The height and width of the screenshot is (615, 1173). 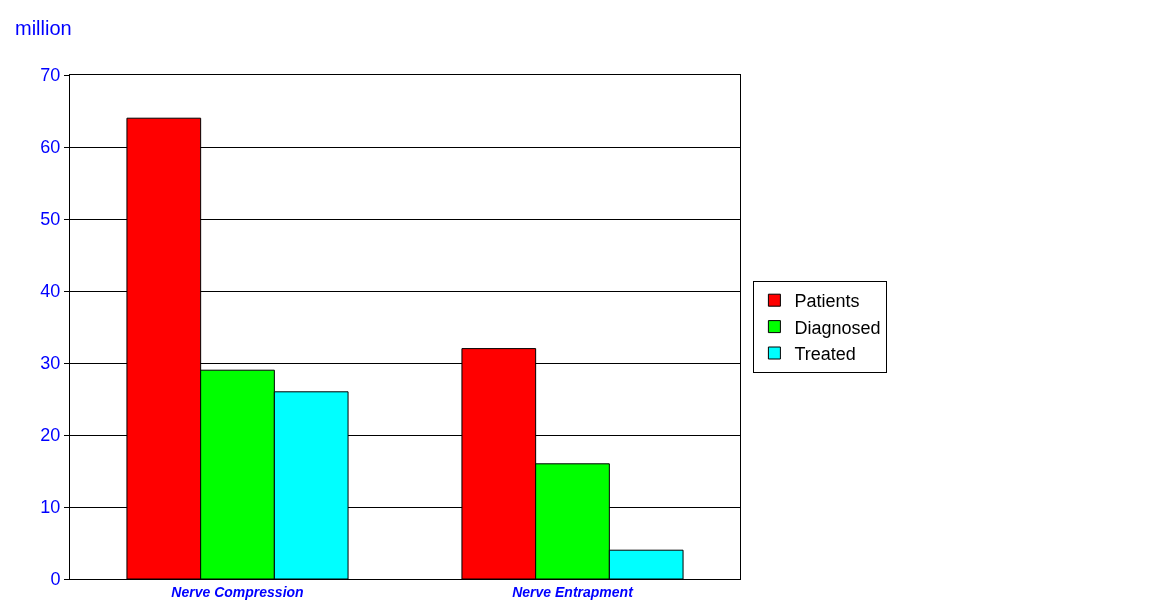 What do you see at coordinates (237, 591) in the screenshot?
I see `x-tick-label: Nerve Compression` at bounding box center [237, 591].